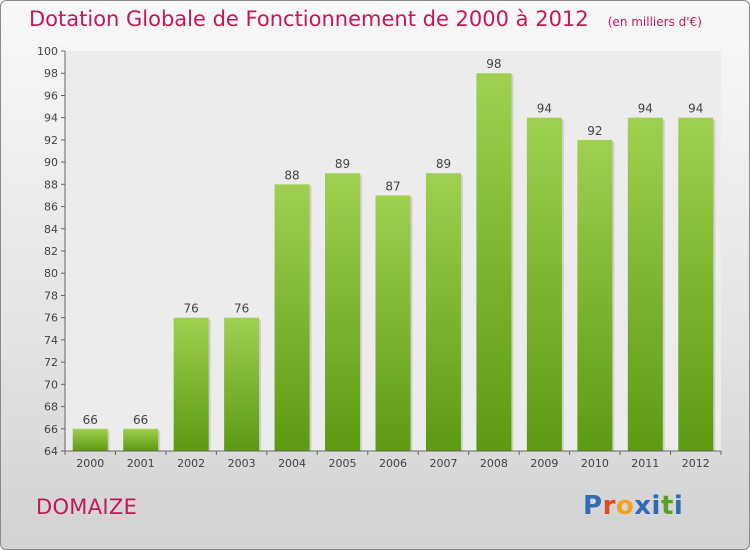 This screenshot has width=750, height=550. What do you see at coordinates (291, 175) in the screenshot?
I see `data-label: 88` at bounding box center [291, 175].